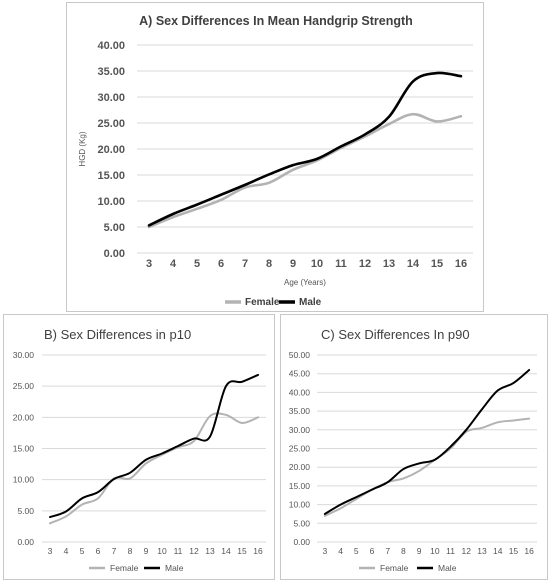 Image resolution: width=550 pixels, height=582 pixels. I want to click on y-tick-label: 50.00, so click(300, 355).